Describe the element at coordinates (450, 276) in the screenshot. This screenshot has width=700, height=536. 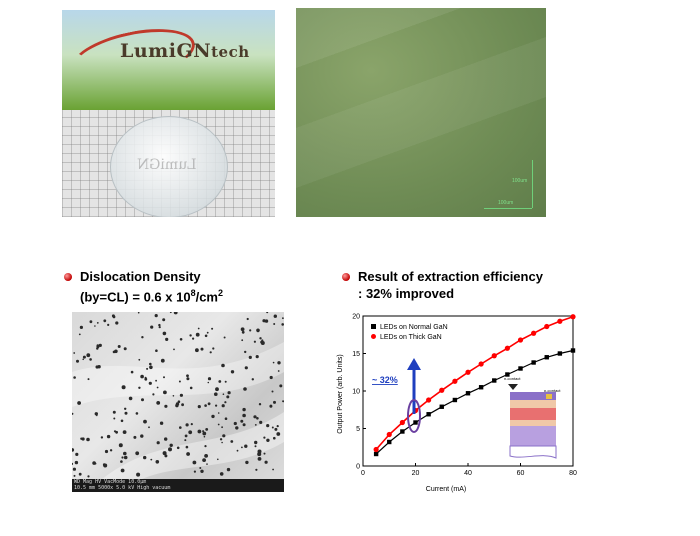
I see `extraction-title: Result of extraction efficiency` at that location.